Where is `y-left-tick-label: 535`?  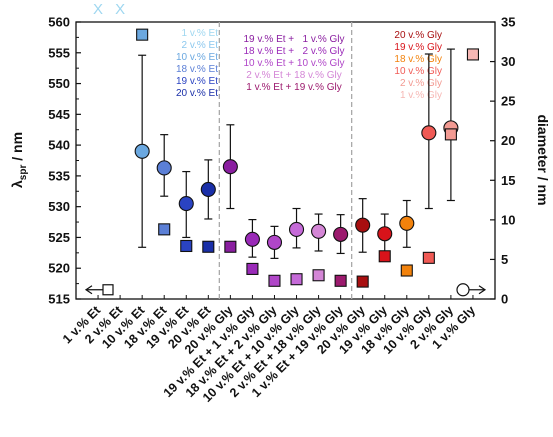 y-left-tick-label: 535 is located at coordinates (59, 175).